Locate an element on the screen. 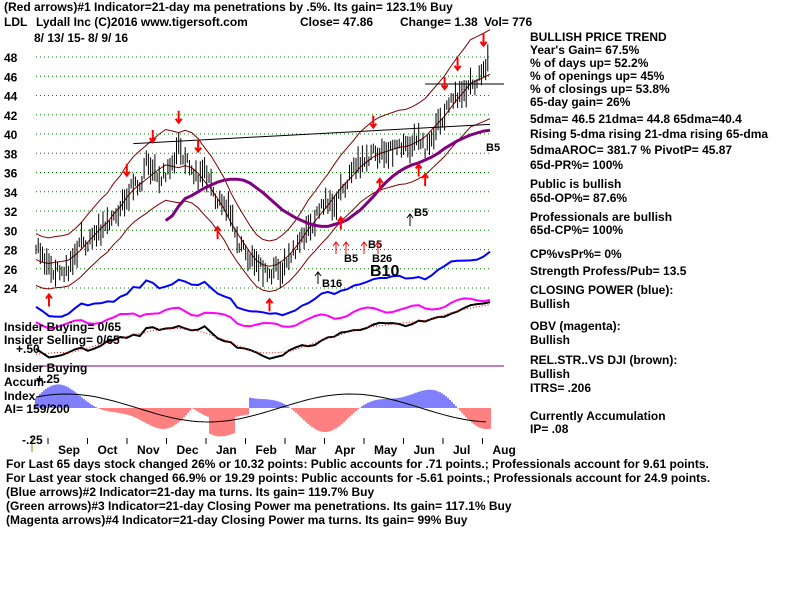 This screenshot has width=800, height=600. rel-str-line is located at coordinates (263, 330).